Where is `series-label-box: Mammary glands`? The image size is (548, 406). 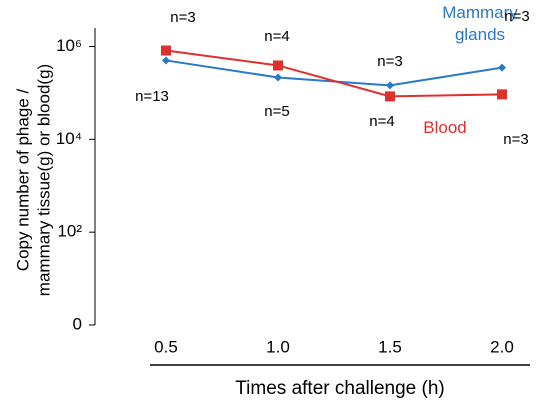
series-label-box: Mammary glands is located at coordinates (480, 23).